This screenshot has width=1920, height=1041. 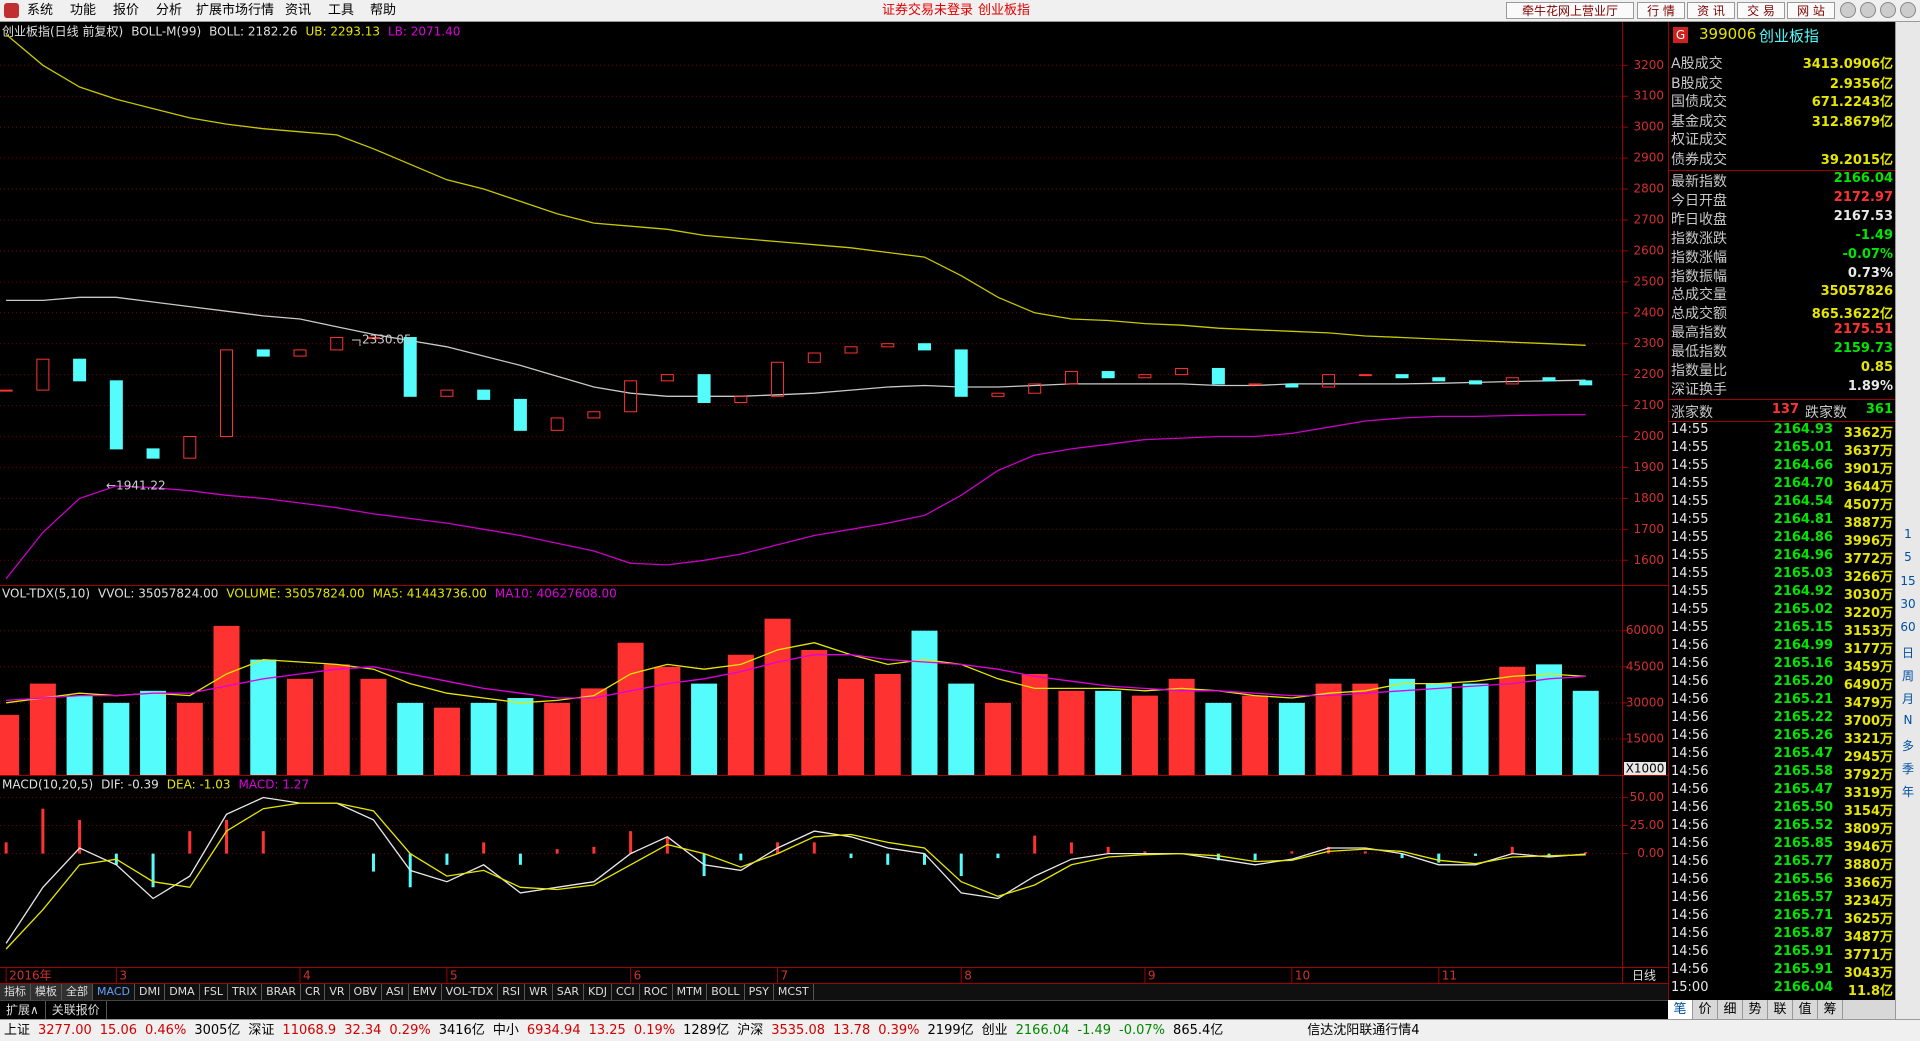 What do you see at coordinates (1863, 349) in the screenshot?
I see `stat-value: 2159.73` at bounding box center [1863, 349].